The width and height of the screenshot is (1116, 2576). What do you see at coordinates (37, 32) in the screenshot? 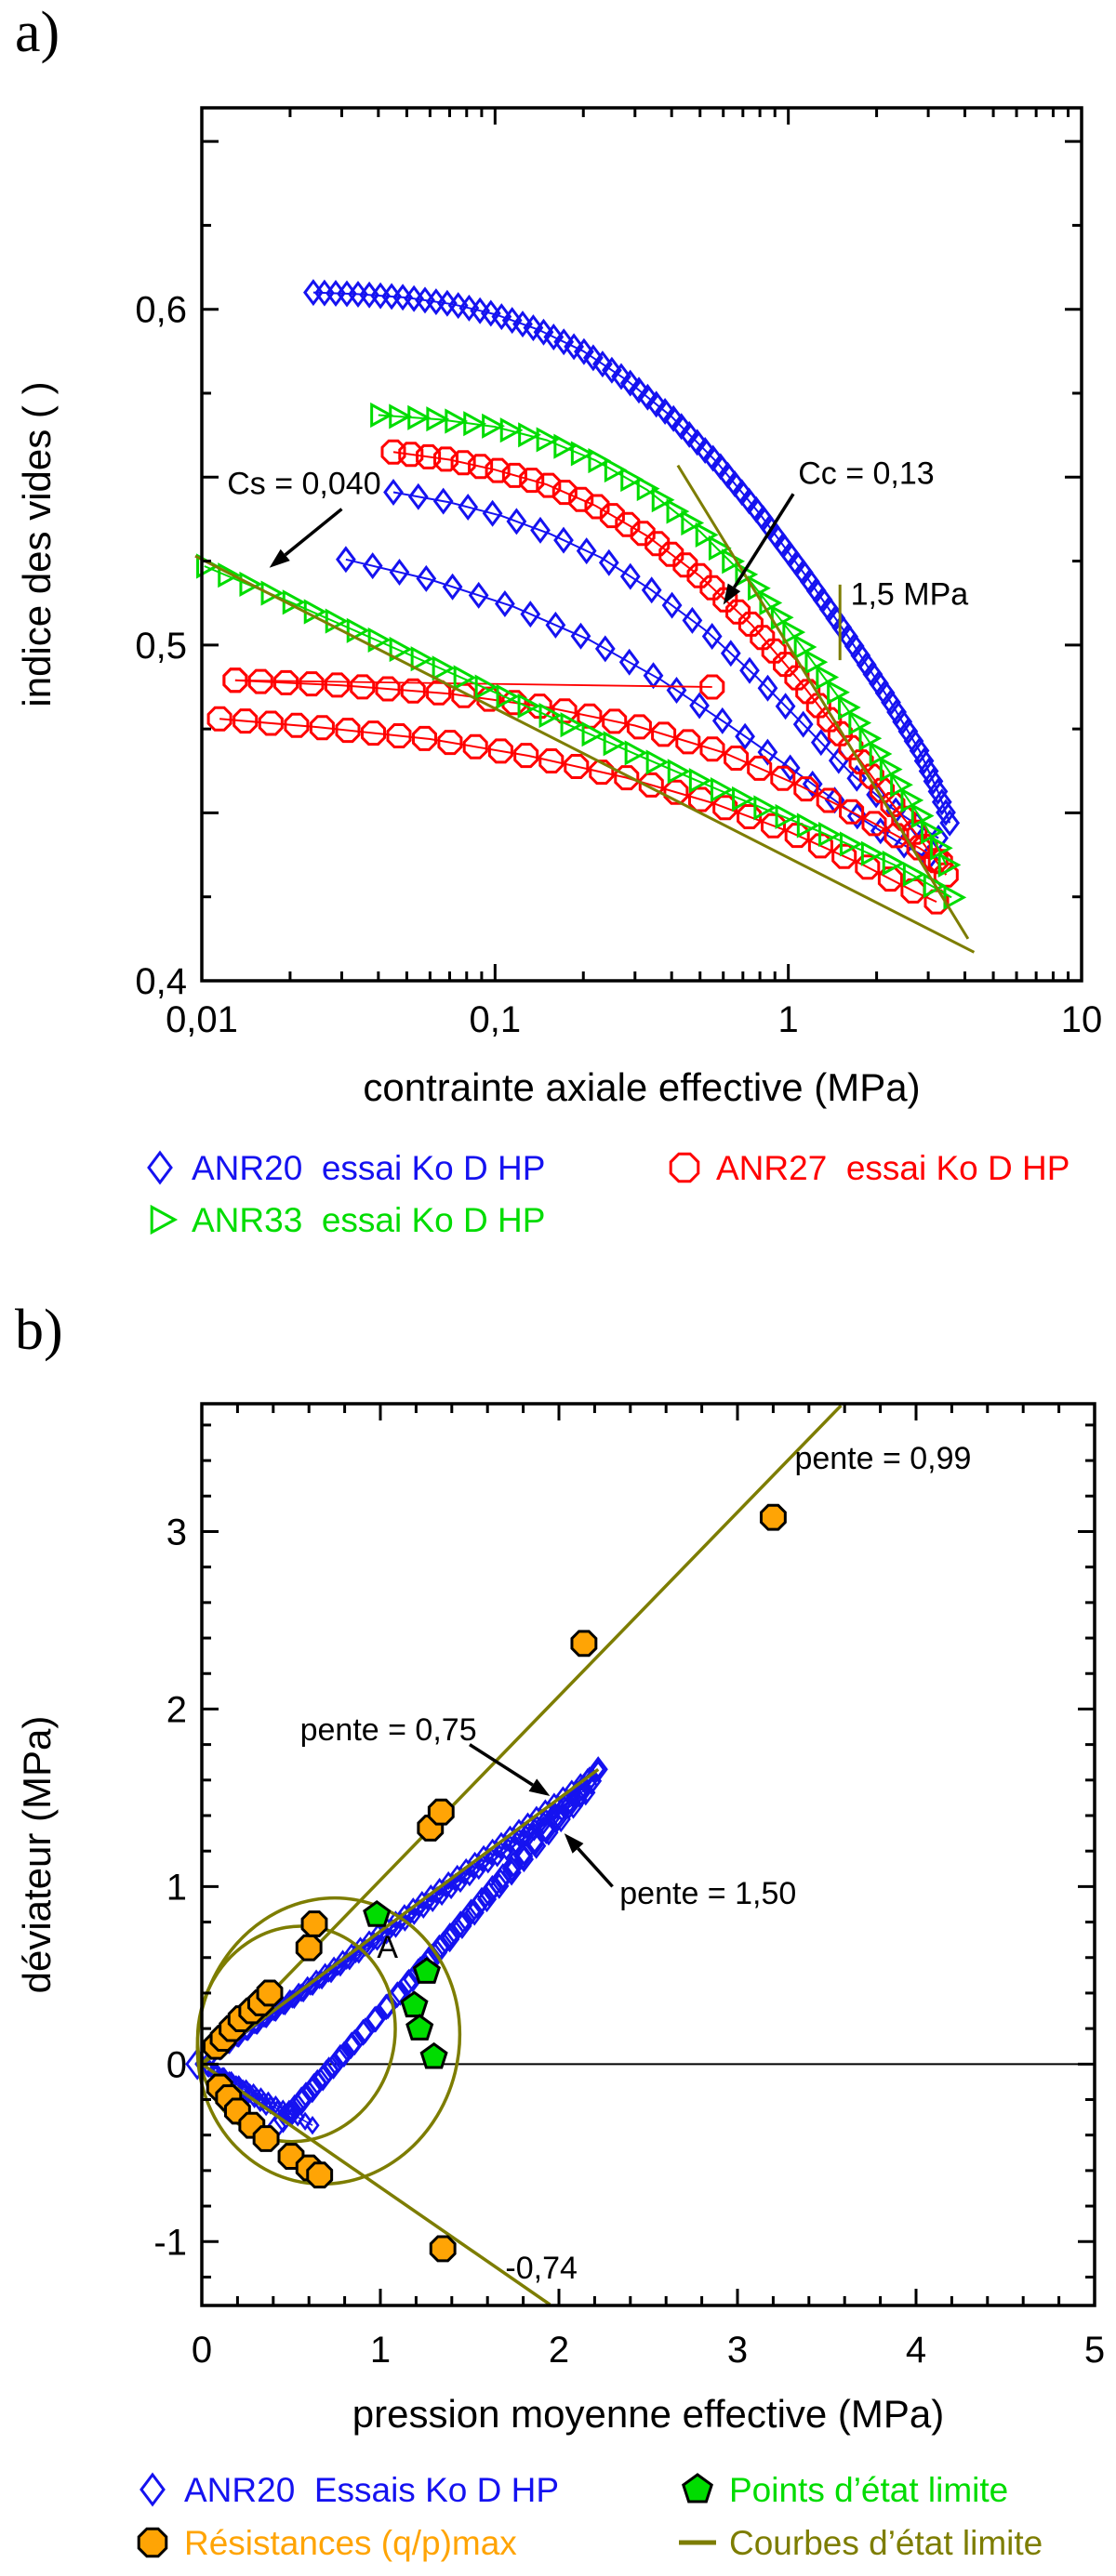
I see `panel-a-label: a)` at bounding box center [37, 32].